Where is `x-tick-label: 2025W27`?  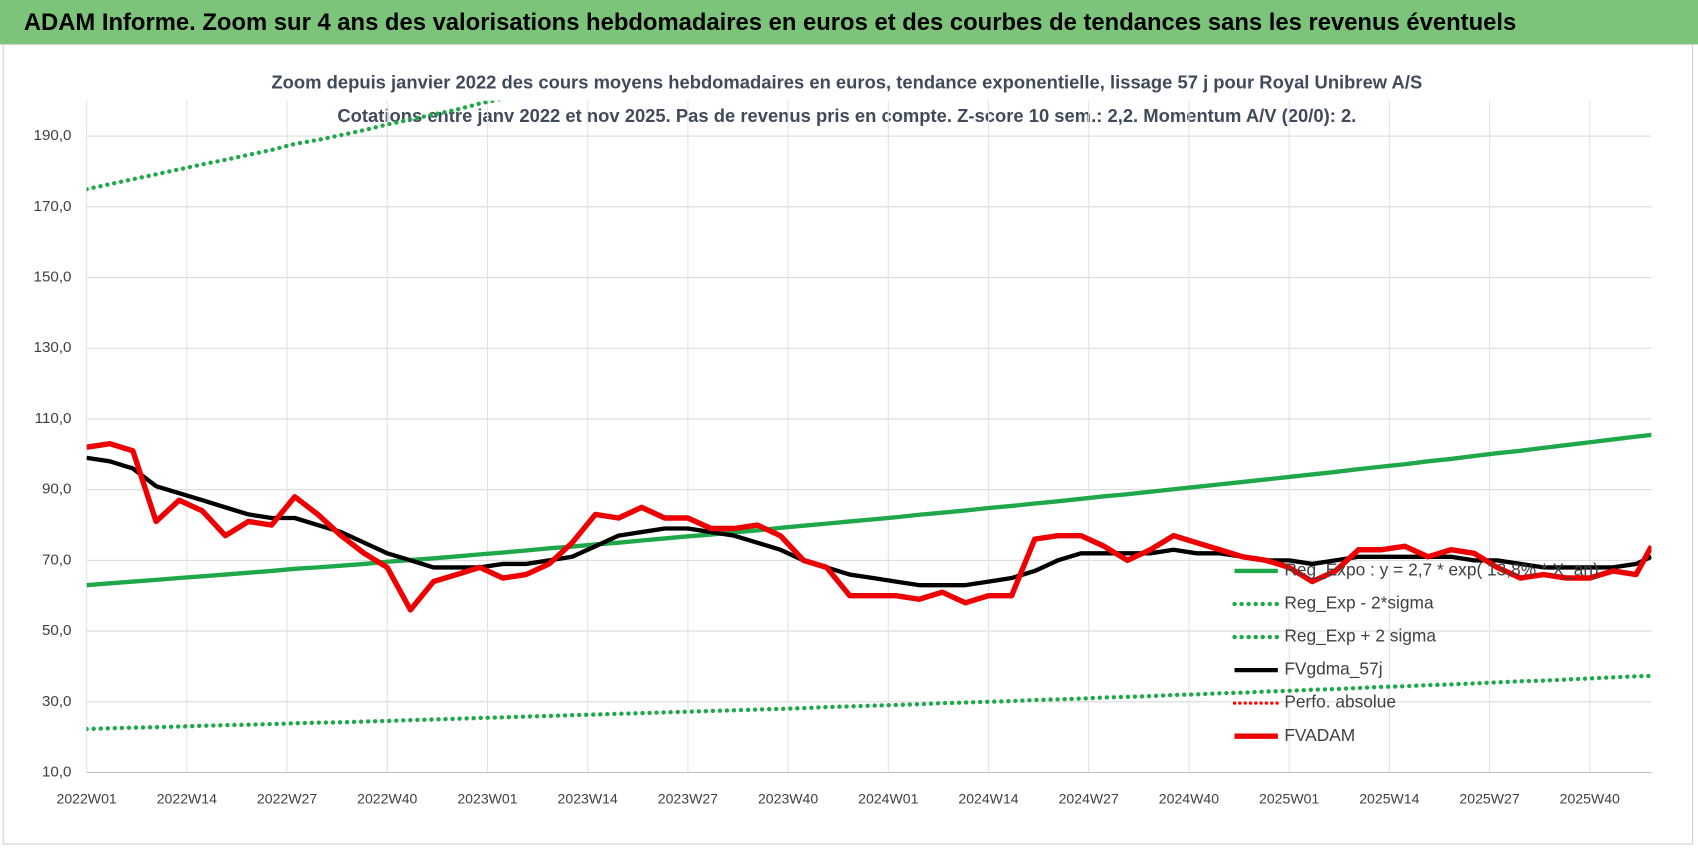 x-tick-label: 2025W27 is located at coordinates (1489, 798).